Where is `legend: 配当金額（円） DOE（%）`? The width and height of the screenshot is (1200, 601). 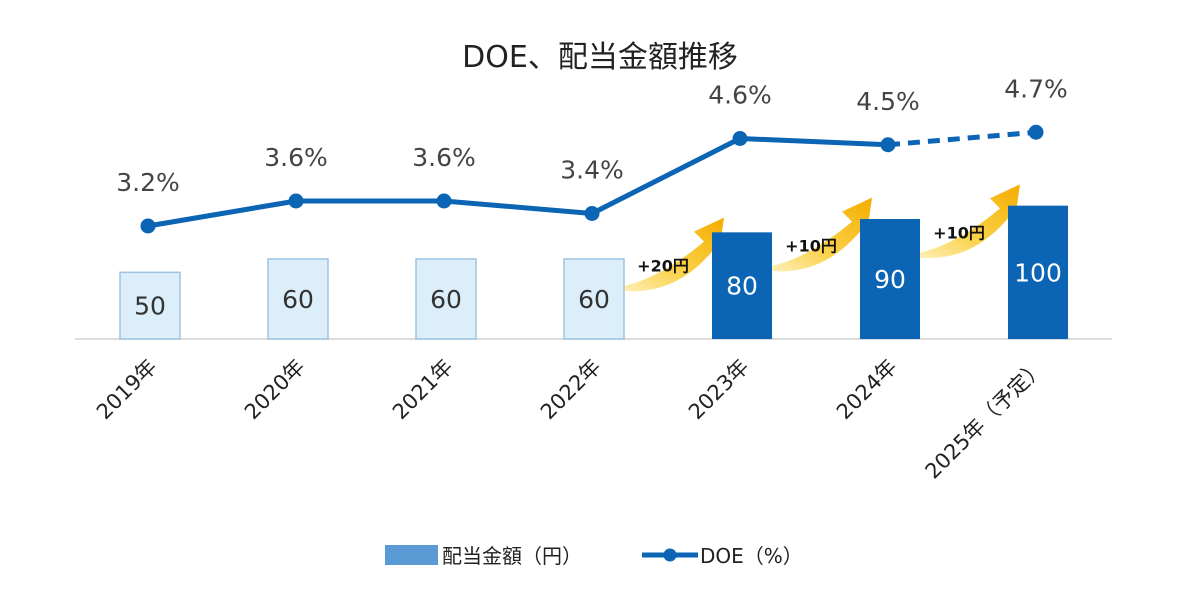
legend: 配当金額（円） DOE（%） is located at coordinates (594, 556).